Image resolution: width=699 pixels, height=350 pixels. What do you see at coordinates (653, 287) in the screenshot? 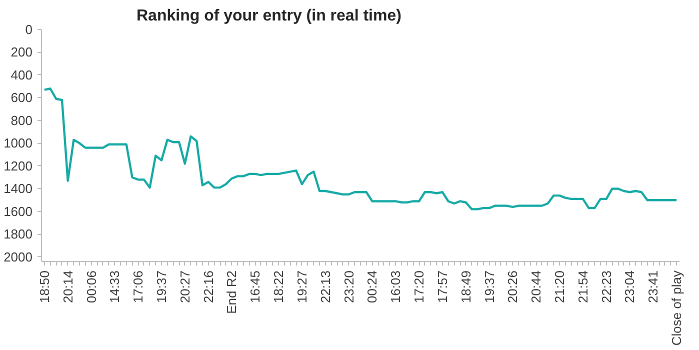
I see `x-tick-label: 23:41` at bounding box center [653, 287].